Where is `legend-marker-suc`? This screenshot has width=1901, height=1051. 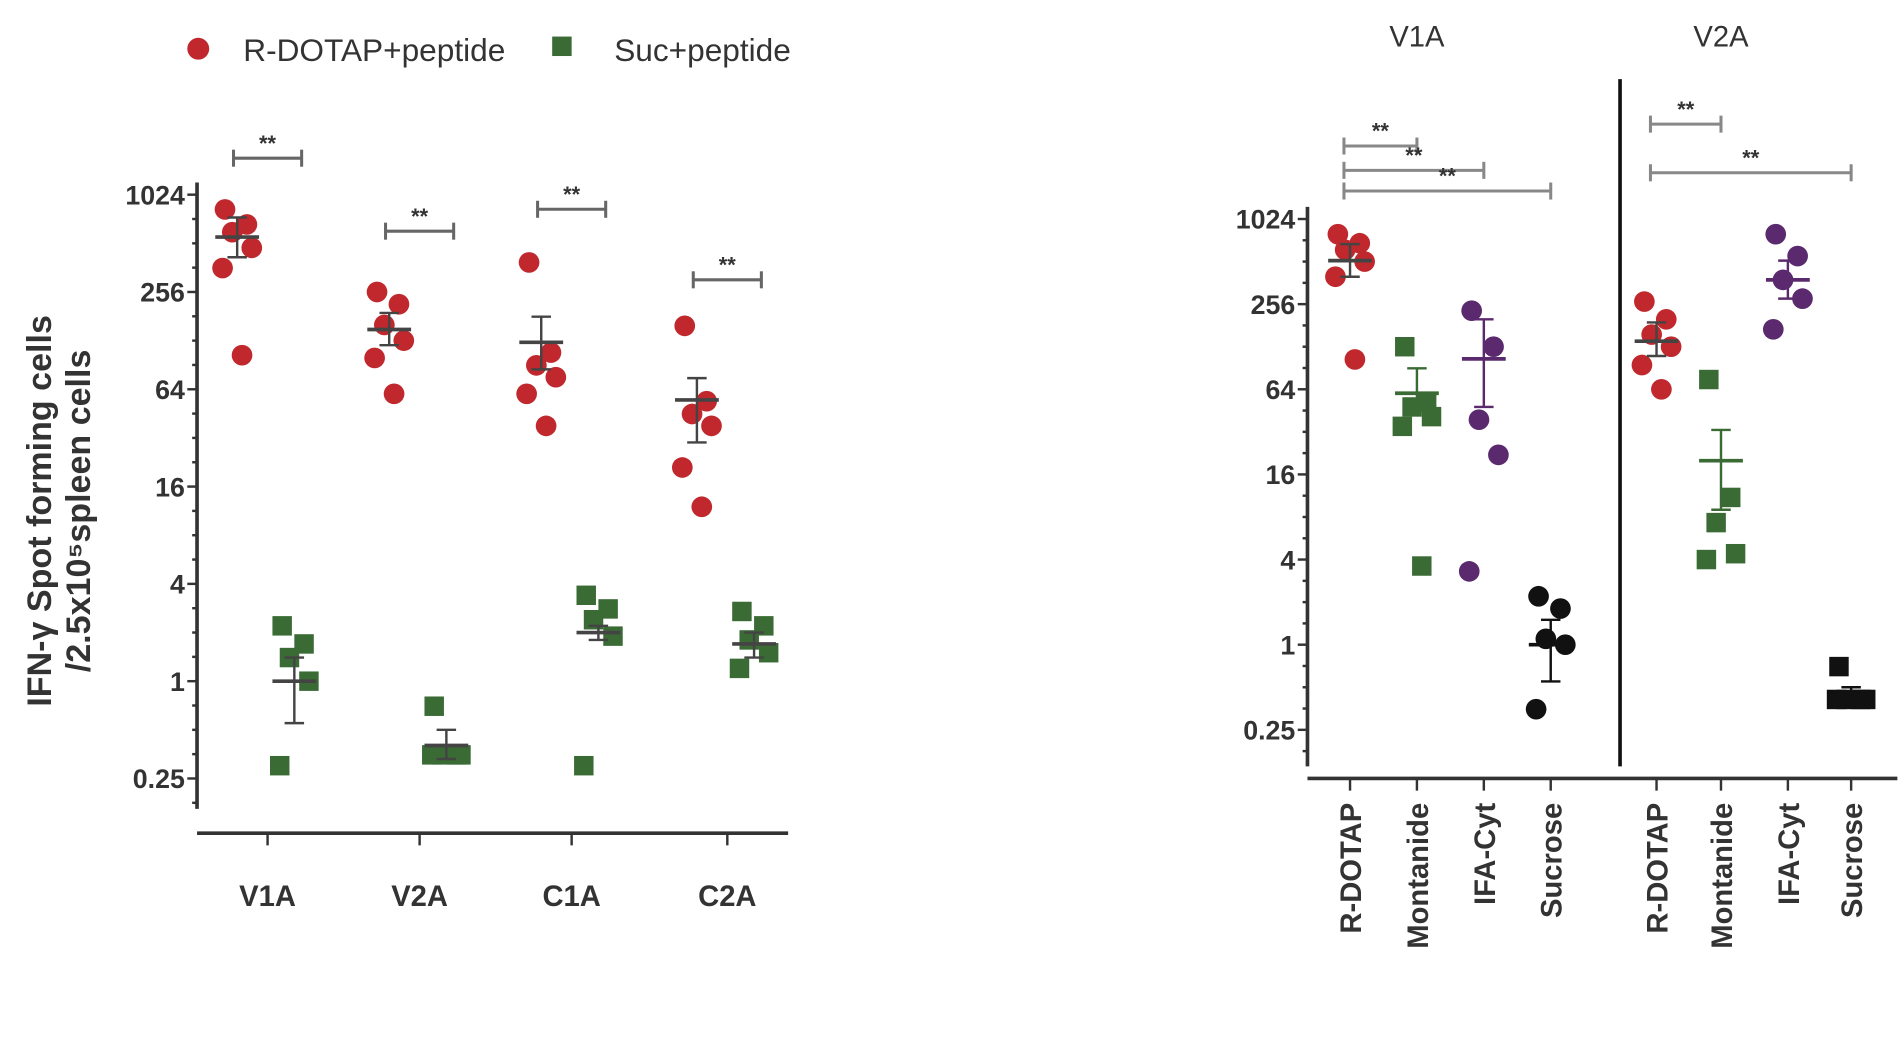
legend-marker-suc is located at coordinates (562, 46).